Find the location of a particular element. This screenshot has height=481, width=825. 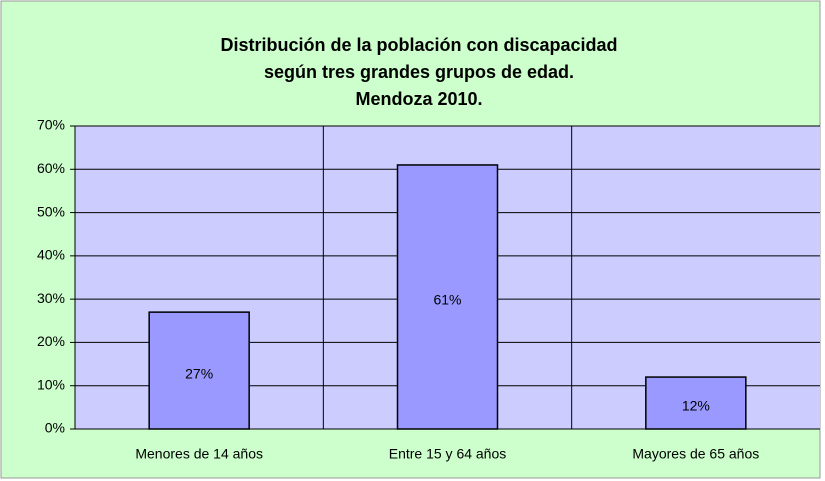

y-tick-label: 60% is located at coordinates (51, 168).